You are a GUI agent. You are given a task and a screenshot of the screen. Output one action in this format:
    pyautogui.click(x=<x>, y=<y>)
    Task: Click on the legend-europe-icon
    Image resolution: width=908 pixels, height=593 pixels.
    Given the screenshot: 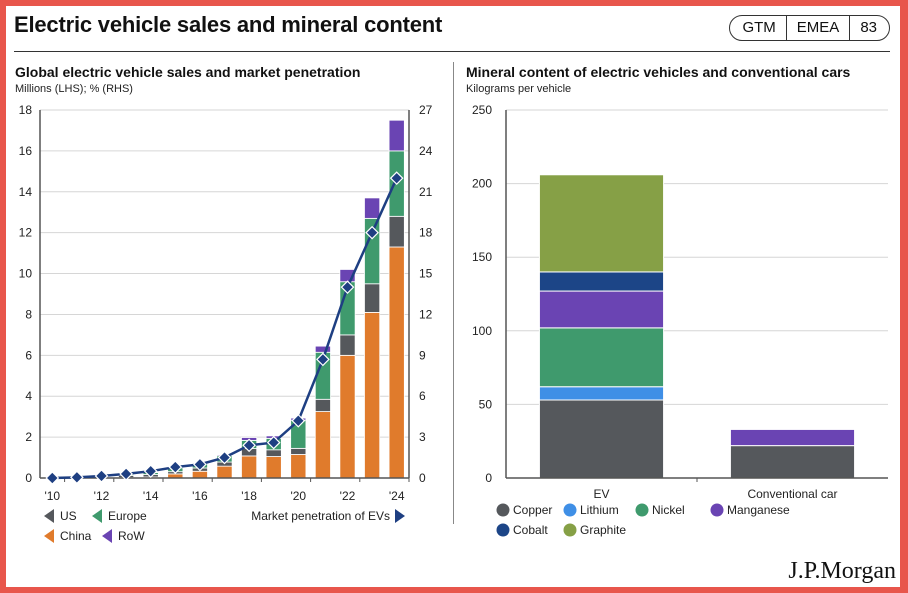 What is the action you would take?
    pyautogui.click(x=97, y=516)
    